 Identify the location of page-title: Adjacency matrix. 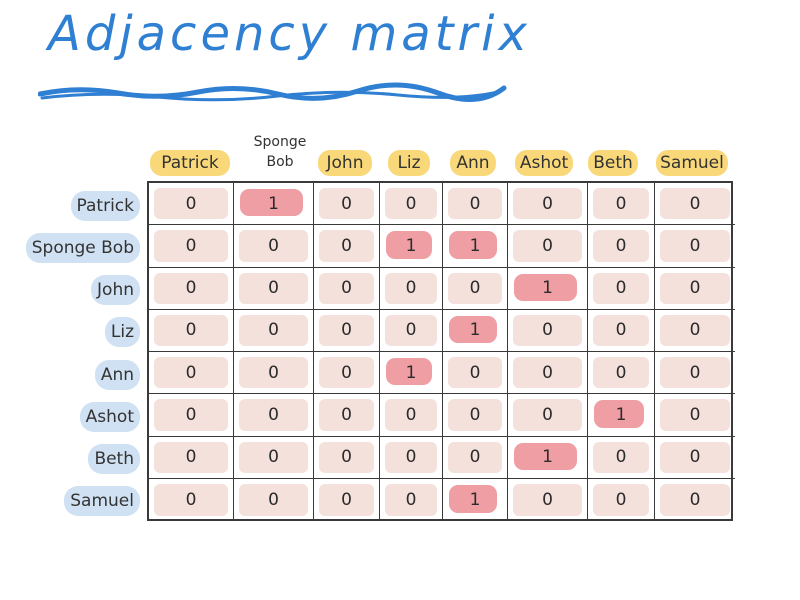
(289, 34).